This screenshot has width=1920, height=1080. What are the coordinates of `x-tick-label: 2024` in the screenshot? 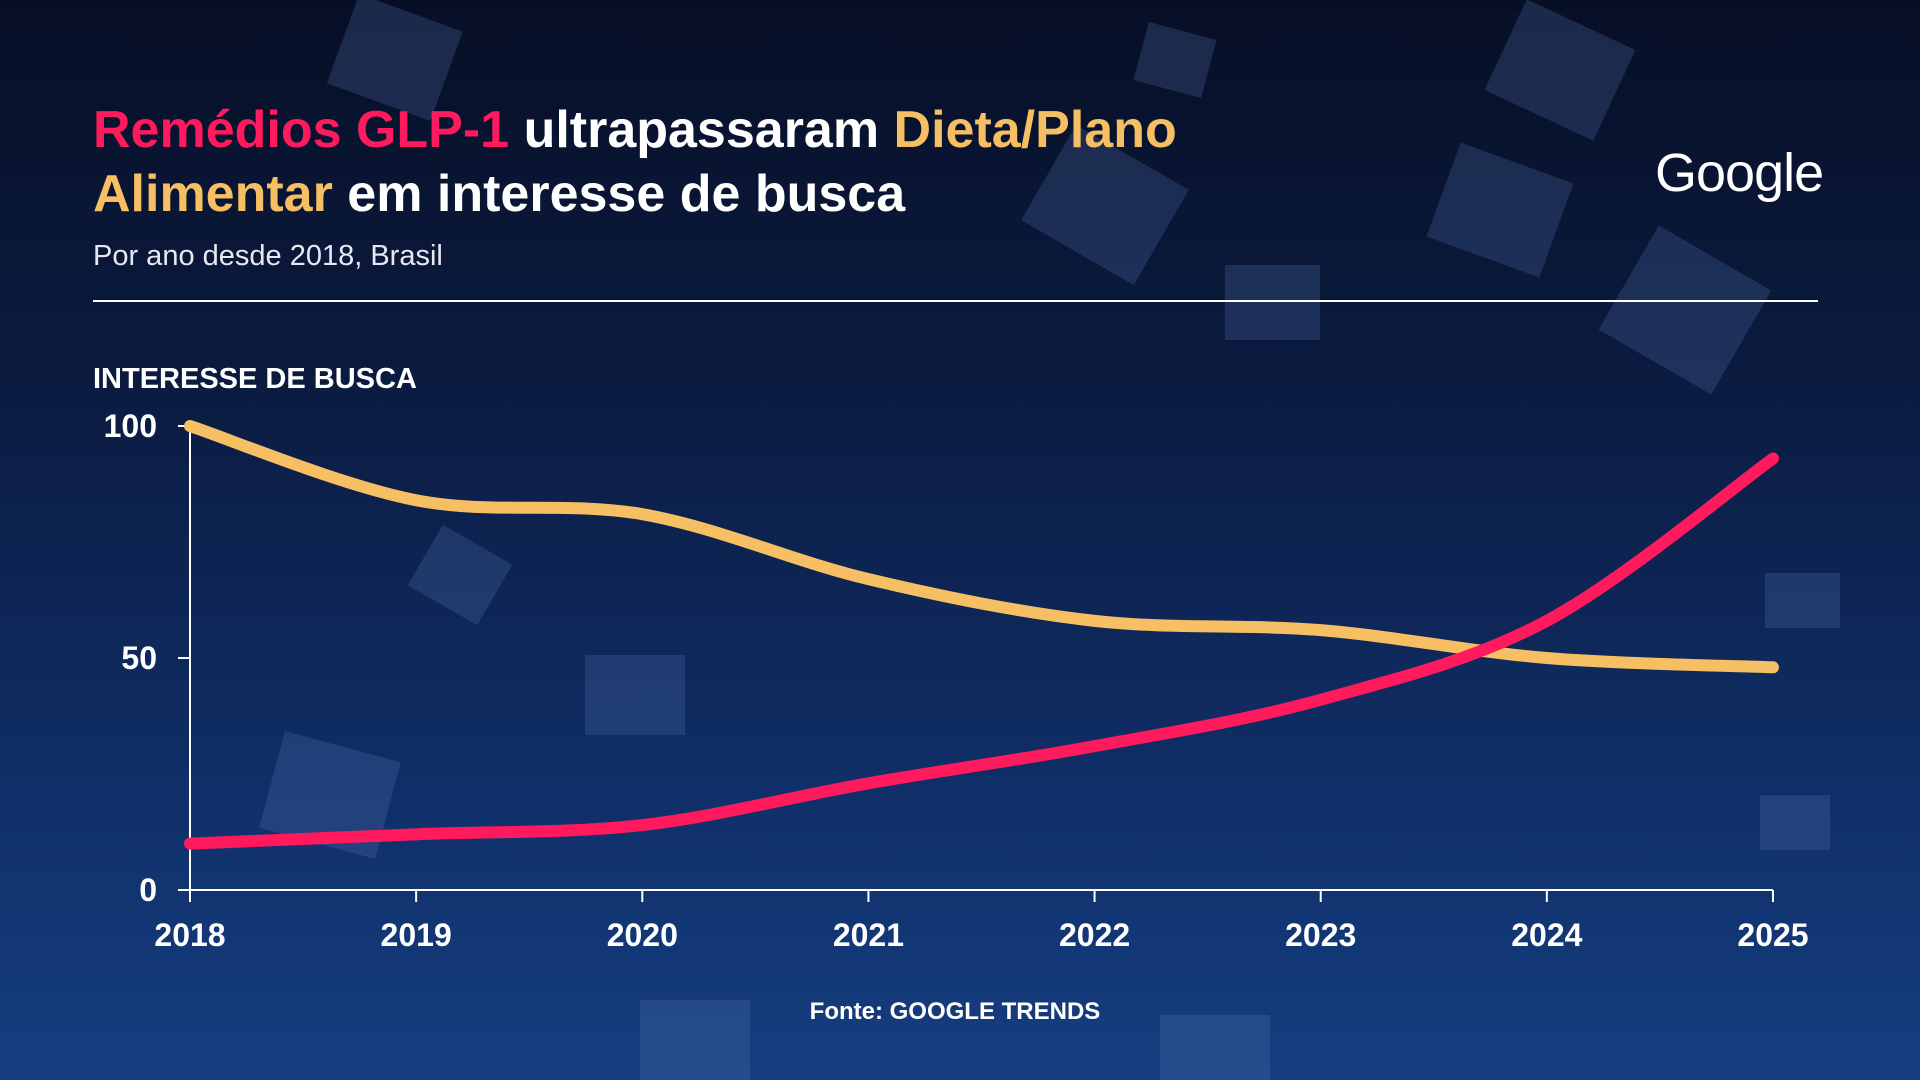 It's located at (1546, 935).